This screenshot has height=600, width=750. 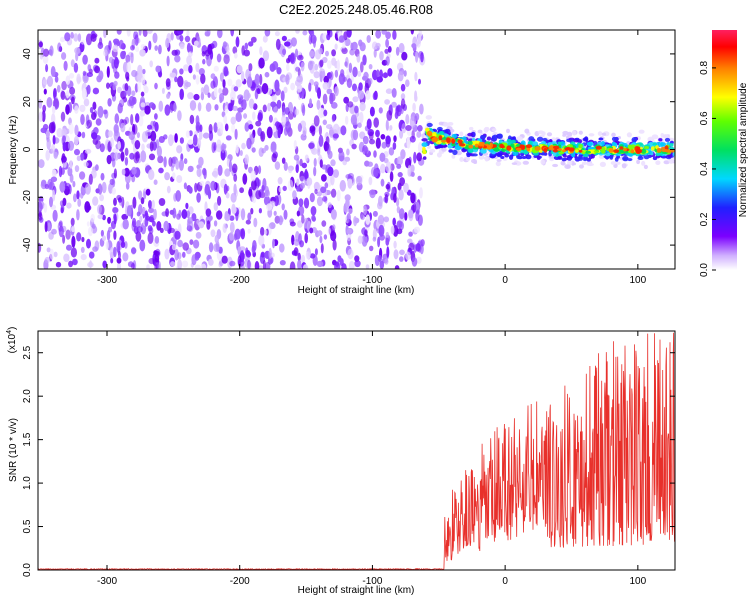 What do you see at coordinates (27, 483) in the screenshot?
I see `y-tick-label: 1.0` at bounding box center [27, 483].